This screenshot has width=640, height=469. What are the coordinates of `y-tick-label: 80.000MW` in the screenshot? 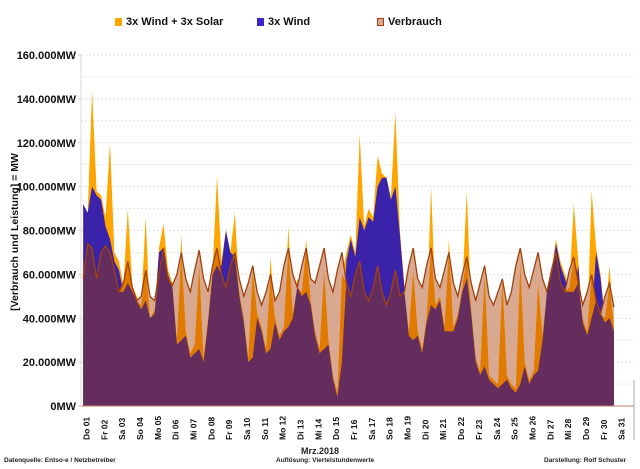 It's located at (50, 232).